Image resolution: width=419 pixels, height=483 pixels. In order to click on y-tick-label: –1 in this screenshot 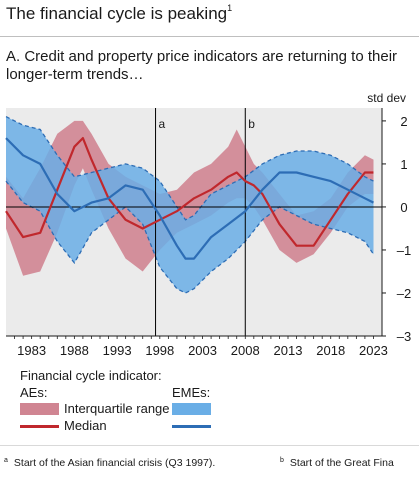, I will do `click(404, 250)`.